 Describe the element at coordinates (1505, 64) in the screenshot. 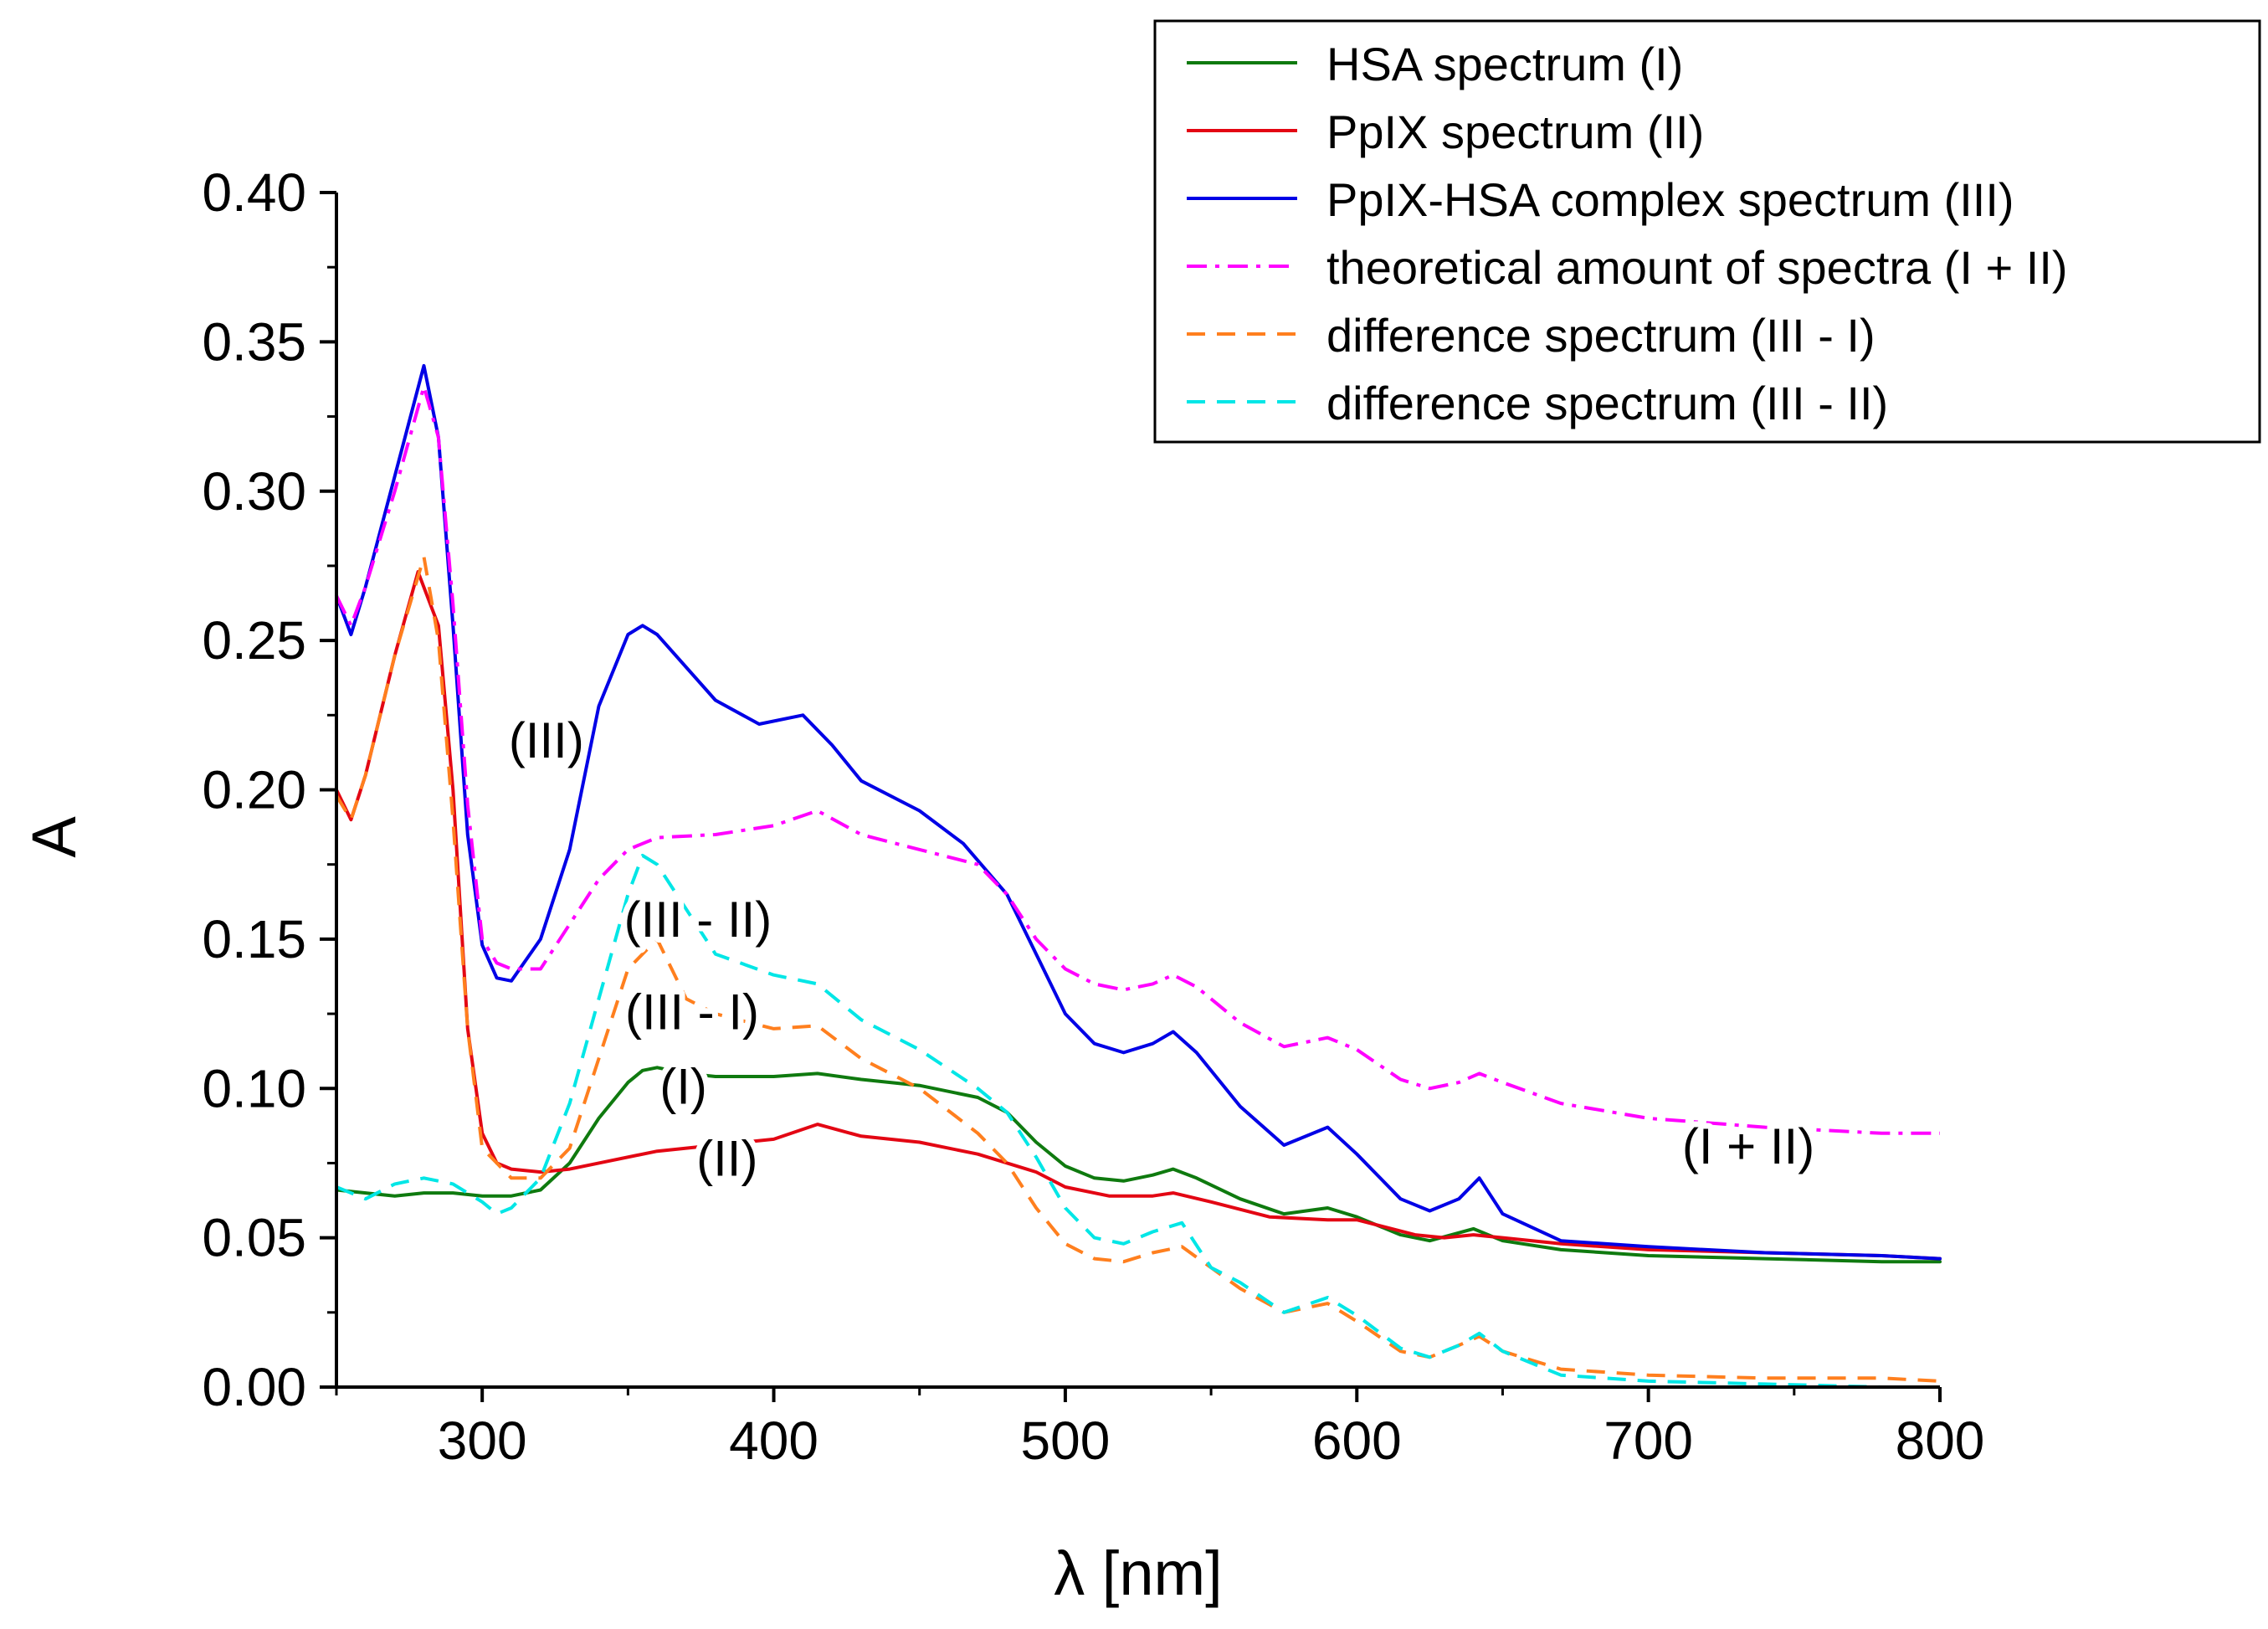

I see `legend-label-1: HSA spectrum (I)` at that location.